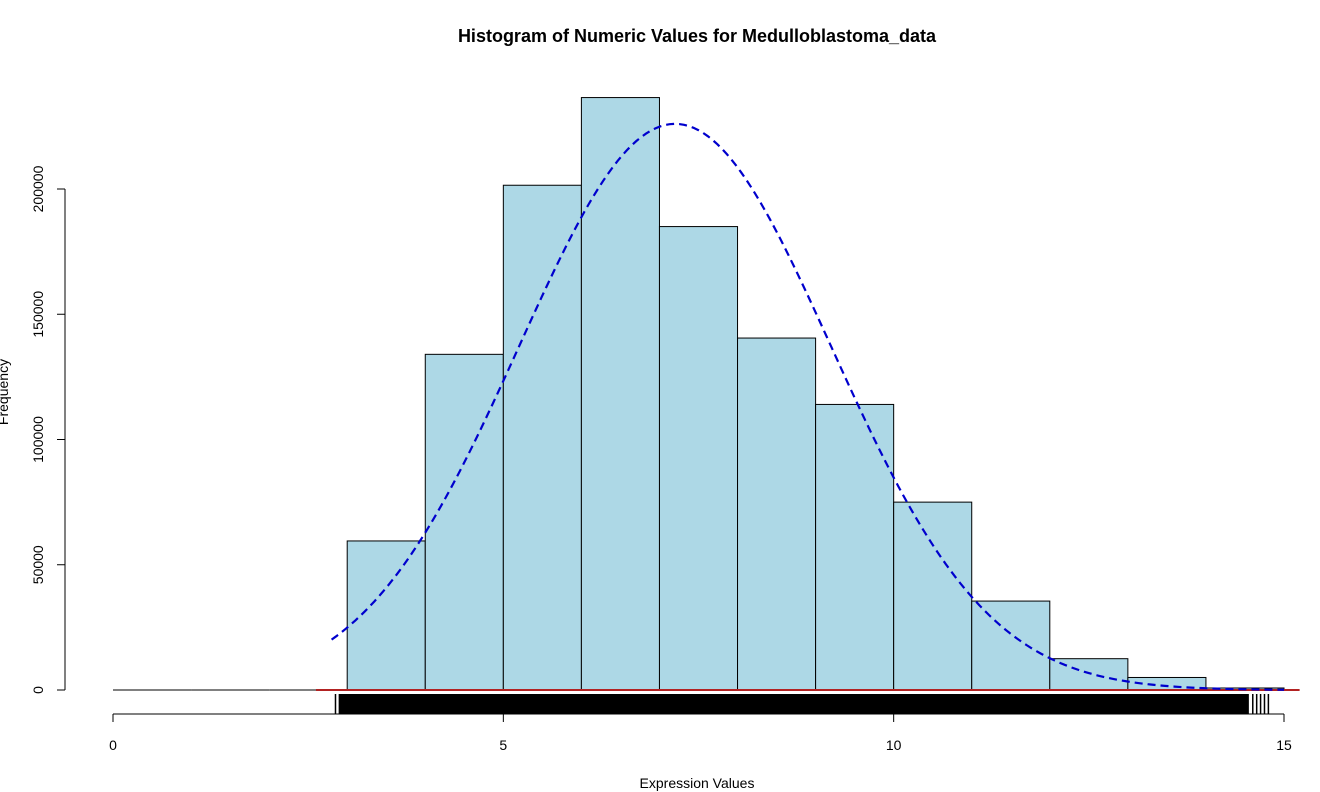 This screenshot has width=1320, height=792. I want to click on y-tick-label-4: 200000, so click(38, 188).